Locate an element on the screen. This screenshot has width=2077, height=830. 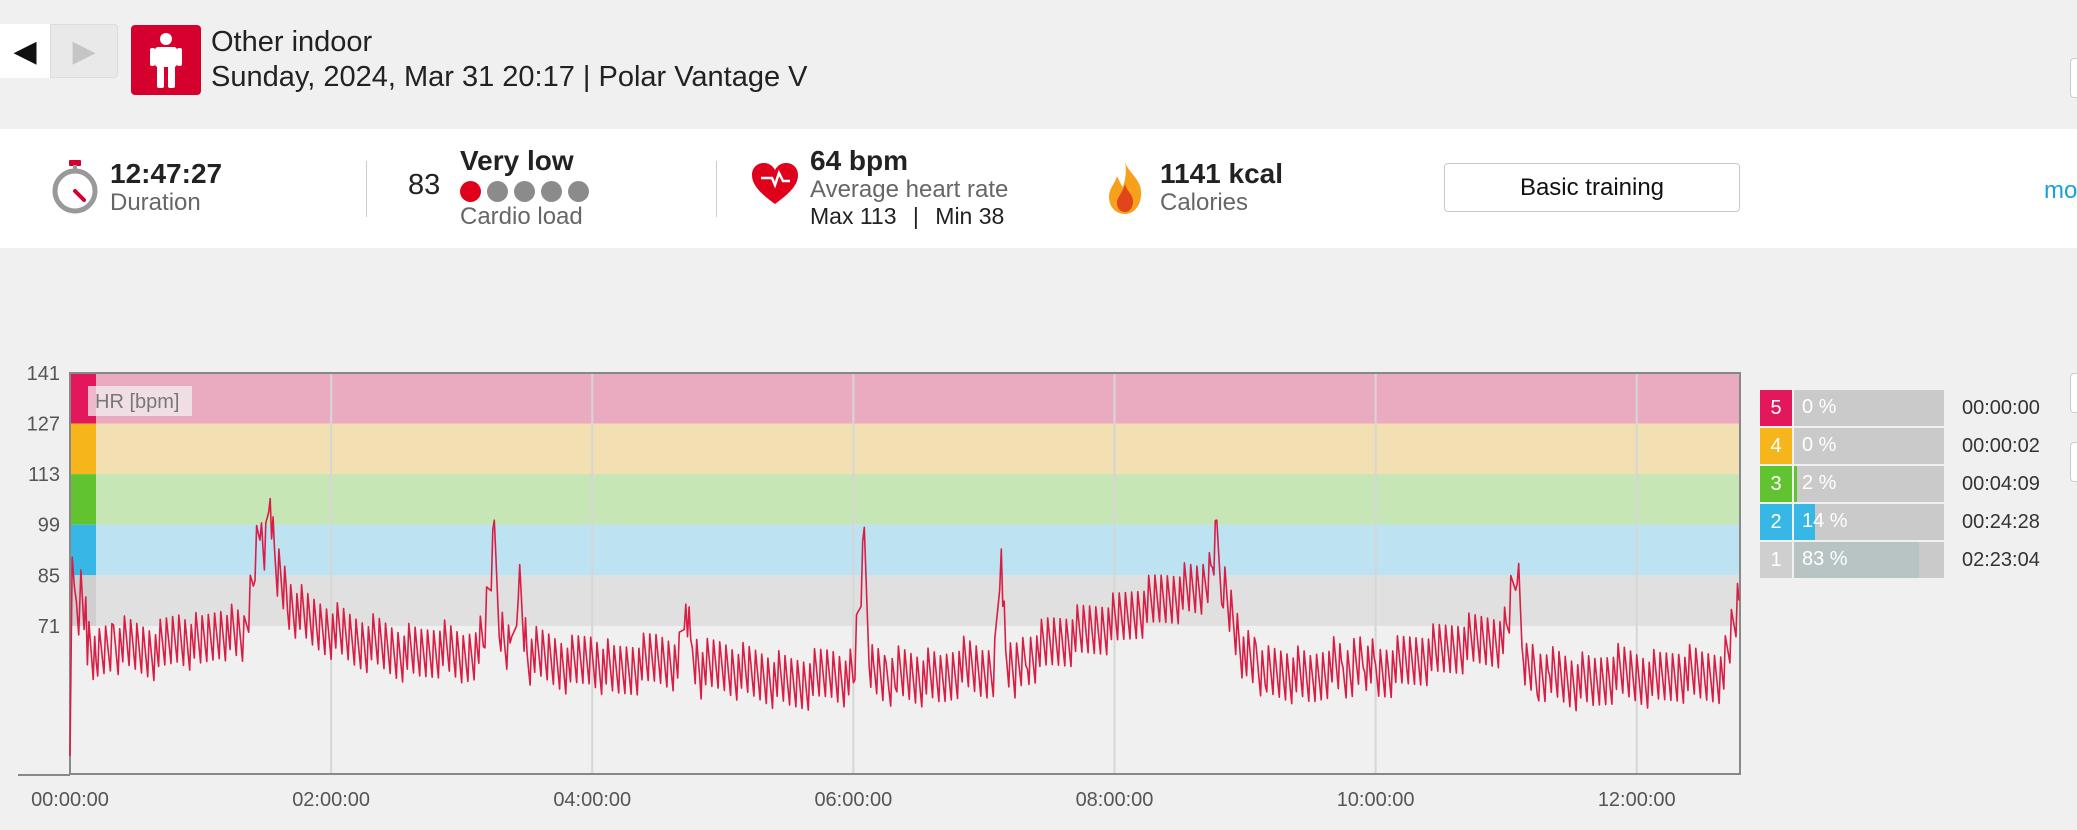
y-tick-label: 113 is located at coordinates (44, 475).